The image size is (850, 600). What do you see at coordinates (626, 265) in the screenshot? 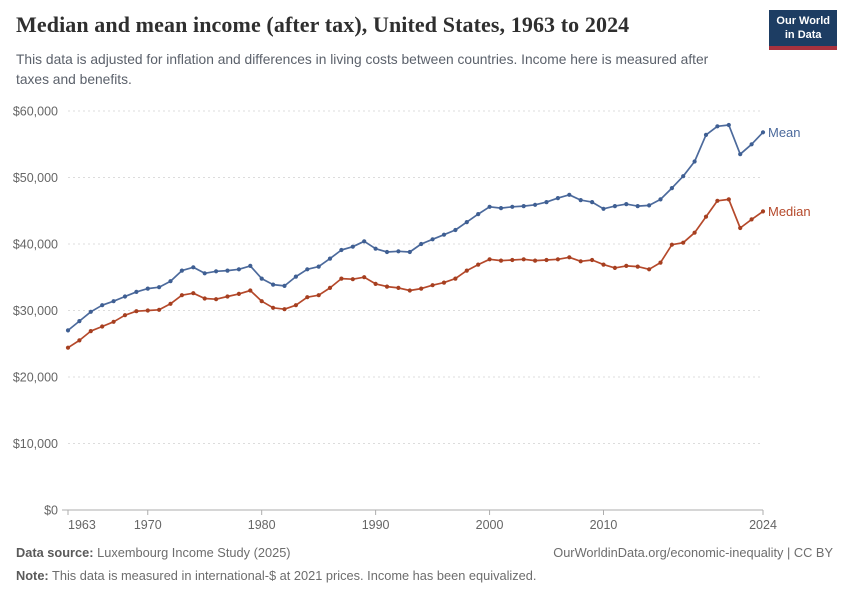
I see `median-point-2012` at bounding box center [626, 265].